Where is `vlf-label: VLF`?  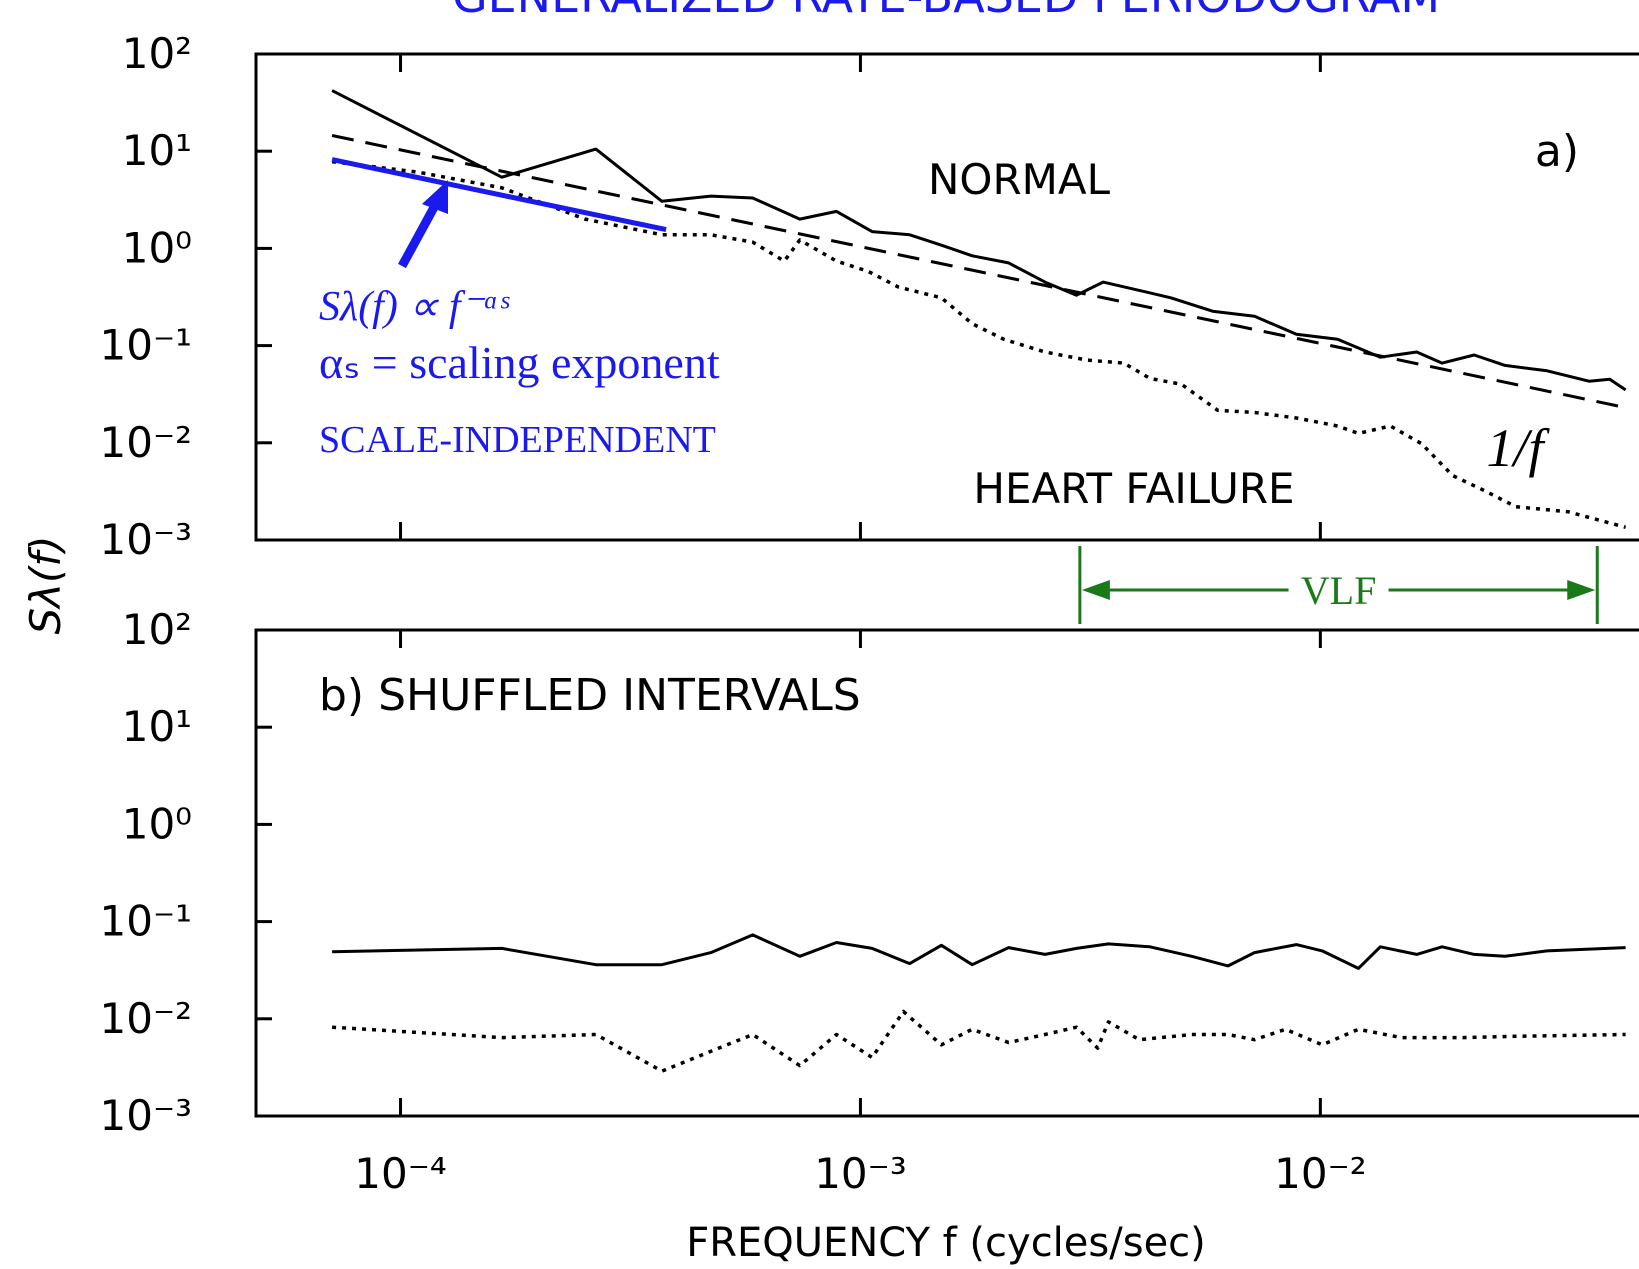
vlf-label: VLF is located at coordinates (1339, 590).